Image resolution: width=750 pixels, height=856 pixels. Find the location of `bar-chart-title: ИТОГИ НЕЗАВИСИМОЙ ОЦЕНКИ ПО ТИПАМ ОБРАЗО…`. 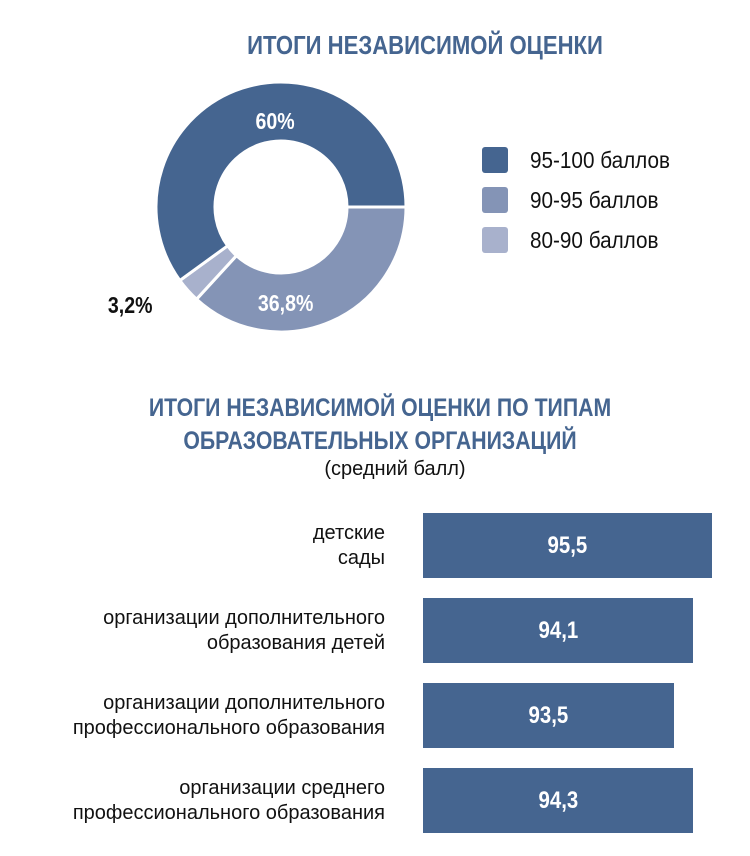

bar-chart-title: ИТОГИ НЕЗАВИСИМОЙ ОЦЕНКИ ПО ТИПАМ ОБРАЗО… is located at coordinates (380, 425).